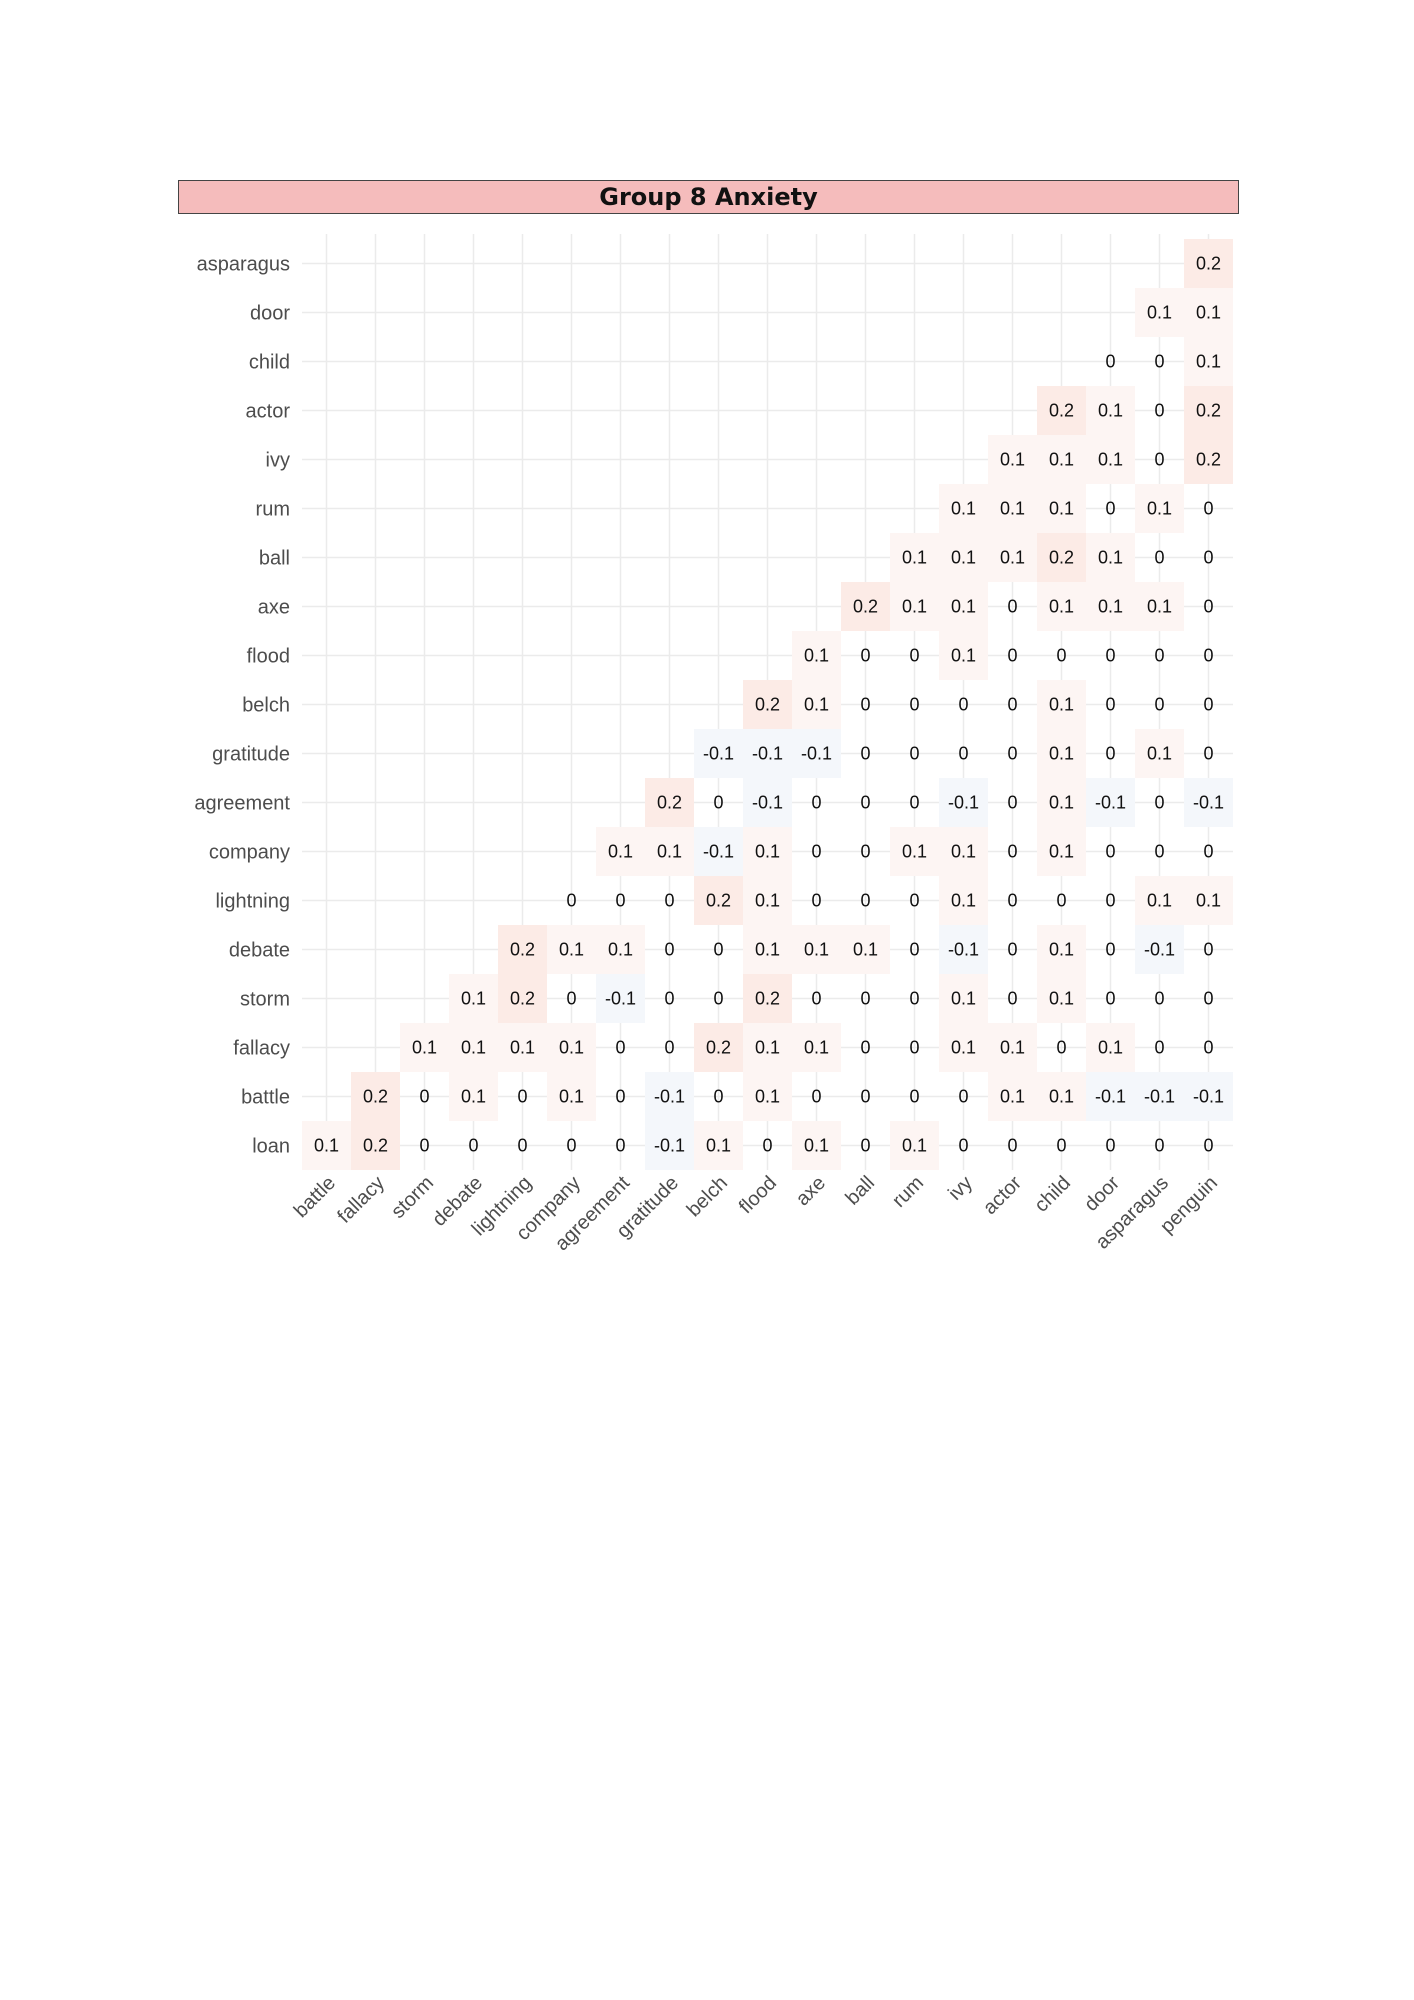 Image resolution: width=1414 pixels, height=2000 pixels. What do you see at coordinates (271, 1147) in the screenshot?
I see `y-tick-label: loan` at bounding box center [271, 1147].